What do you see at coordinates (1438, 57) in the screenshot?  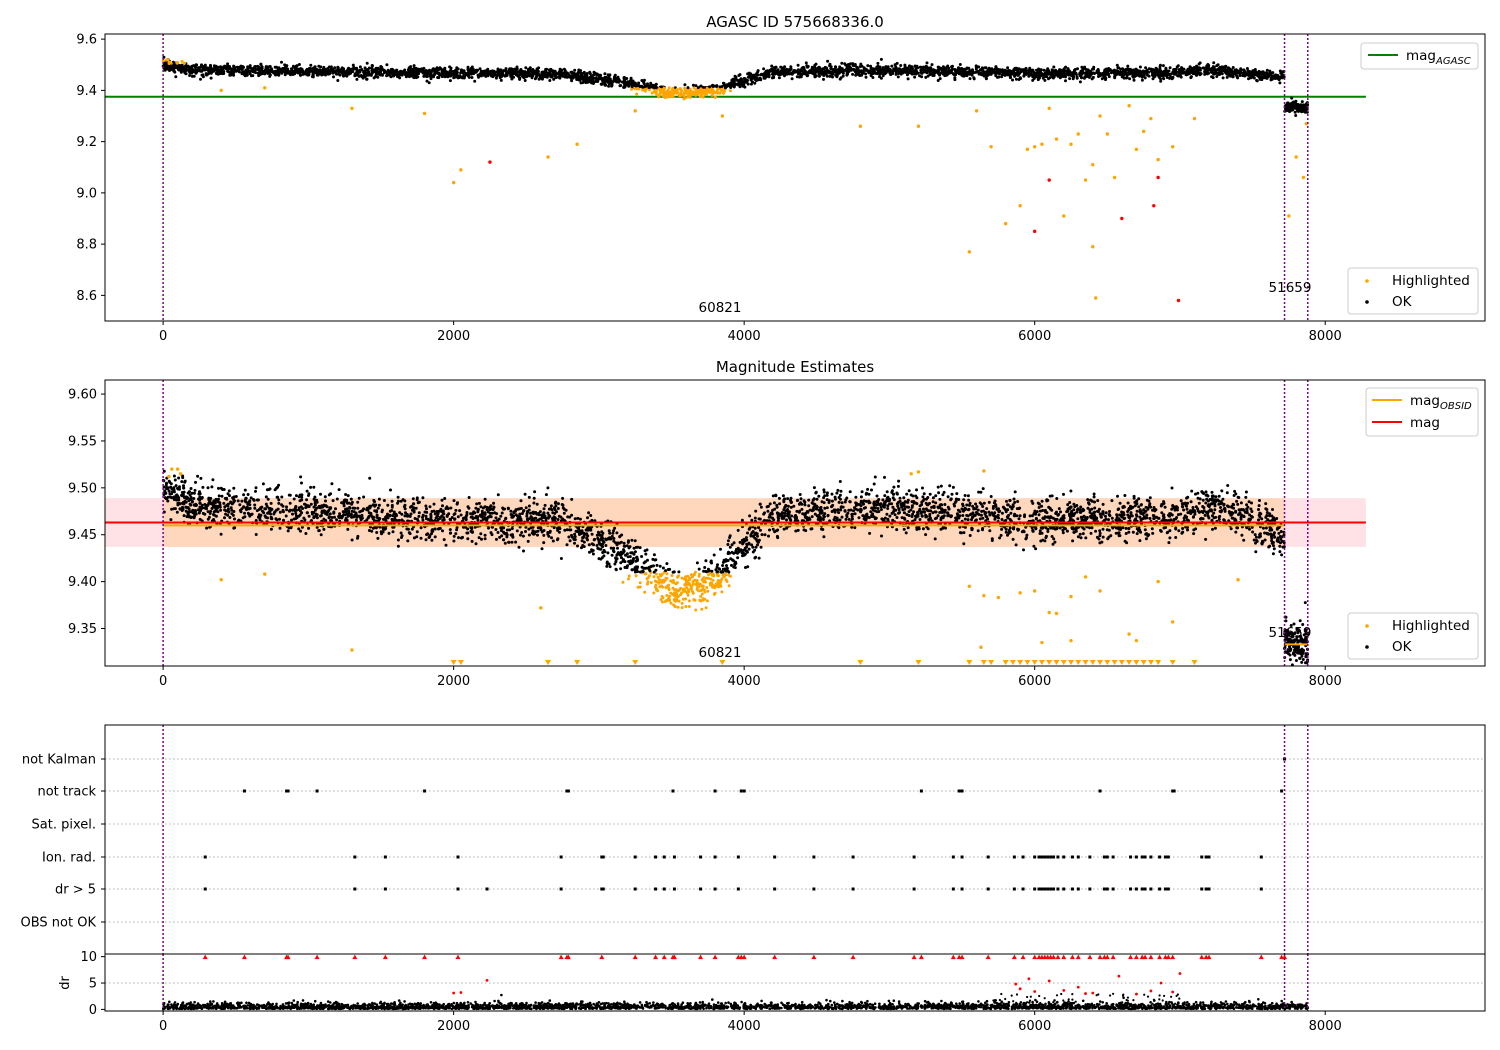 I see `legend-mag-agasc: magAGASC` at bounding box center [1438, 57].